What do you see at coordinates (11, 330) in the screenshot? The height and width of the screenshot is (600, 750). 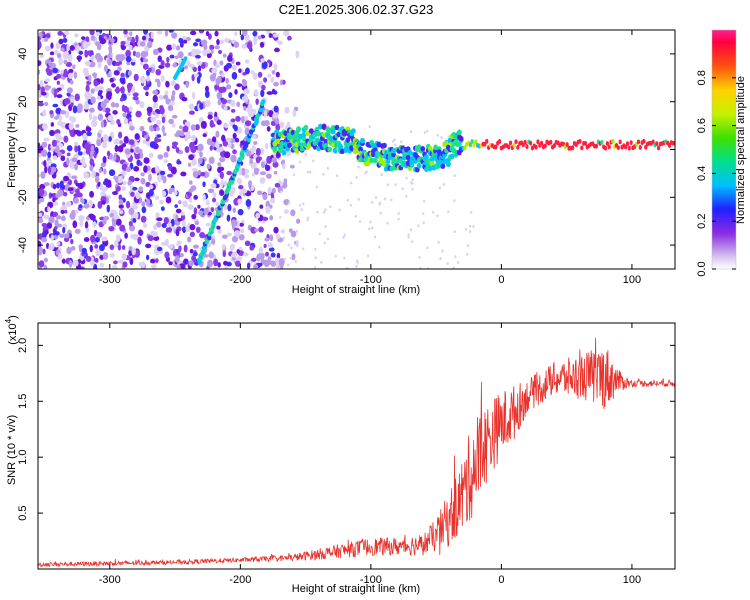 I see `snr-y-scale: (x104)` at bounding box center [11, 330].